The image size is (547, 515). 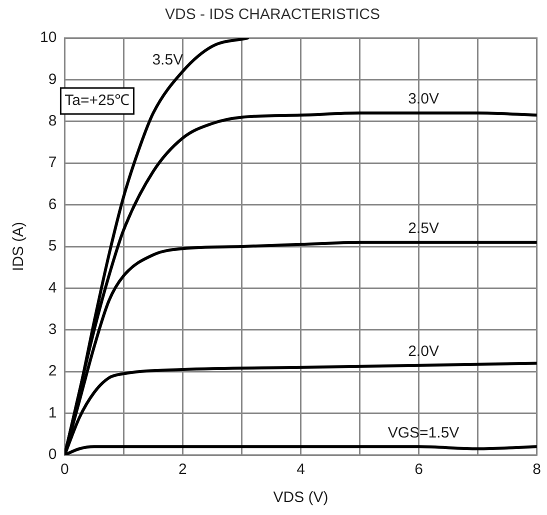 What do you see at coordinates (48, 37) in the screenshot?
I see `y-tick-label: 10` at bounding box center [48, 37].